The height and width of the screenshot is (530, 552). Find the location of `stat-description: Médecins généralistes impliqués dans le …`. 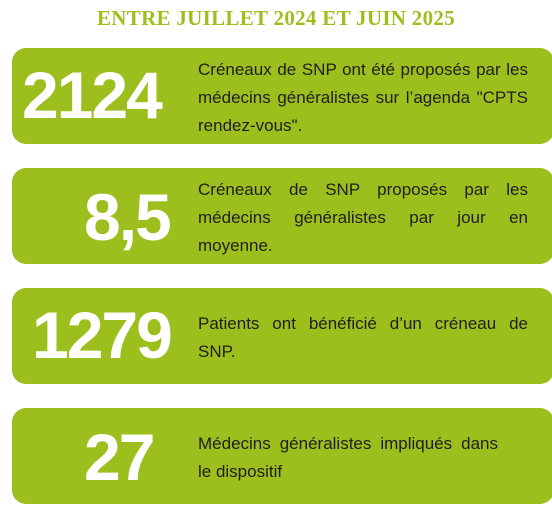

stat-description: Médecins généralistes impliqués dans le … is located at coordinates (348, 457).